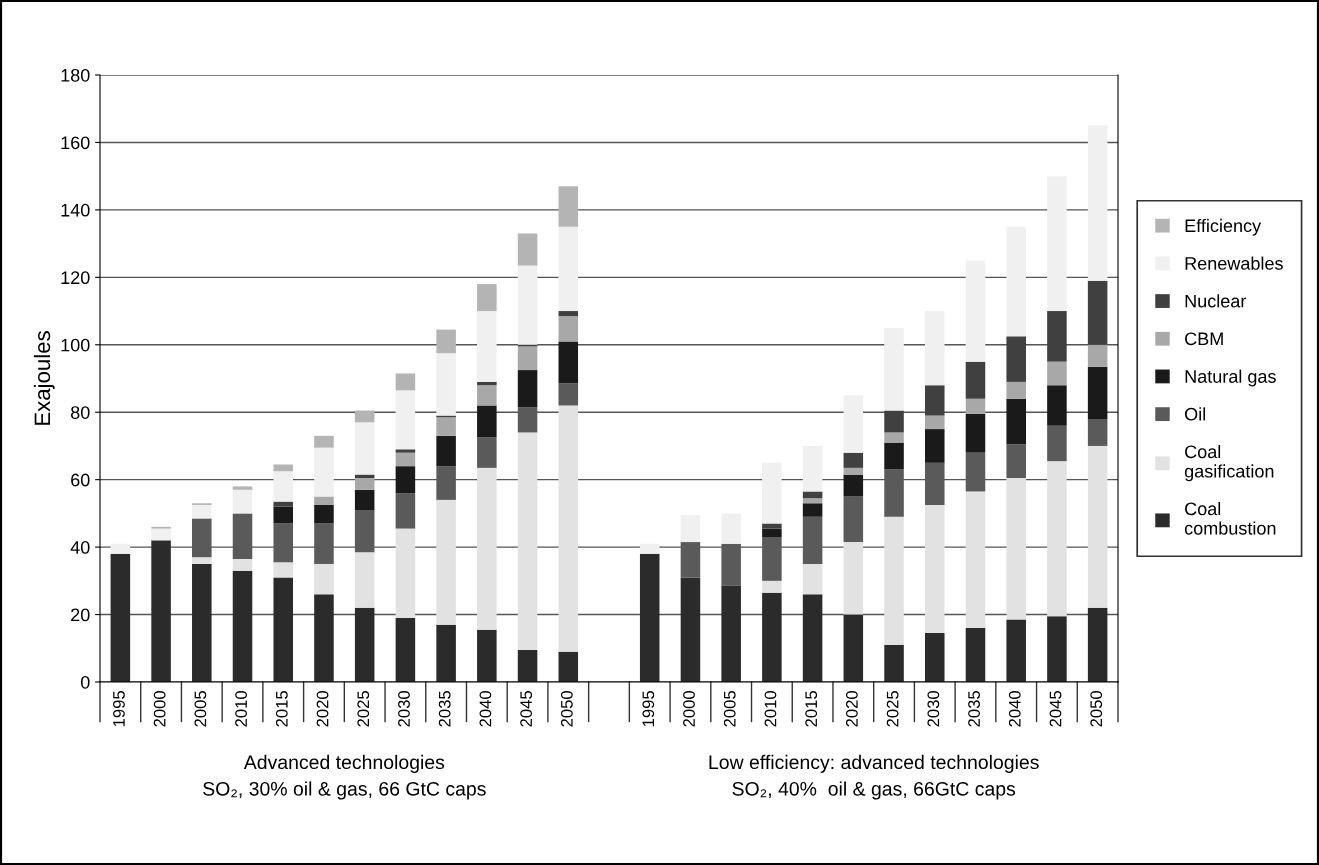  I want to click on x-tick-label: 2025, so click(892, 709).